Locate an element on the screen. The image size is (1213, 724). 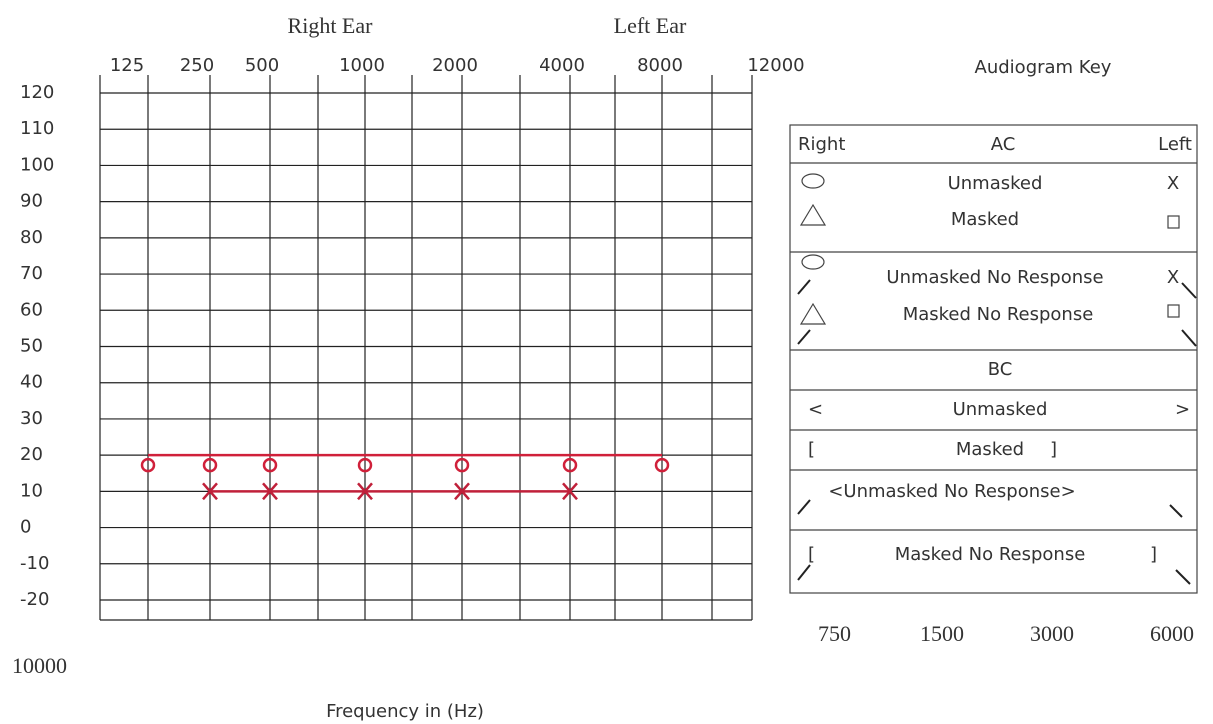
x-tick-label: 1000 is located at coordinates (362, 65).